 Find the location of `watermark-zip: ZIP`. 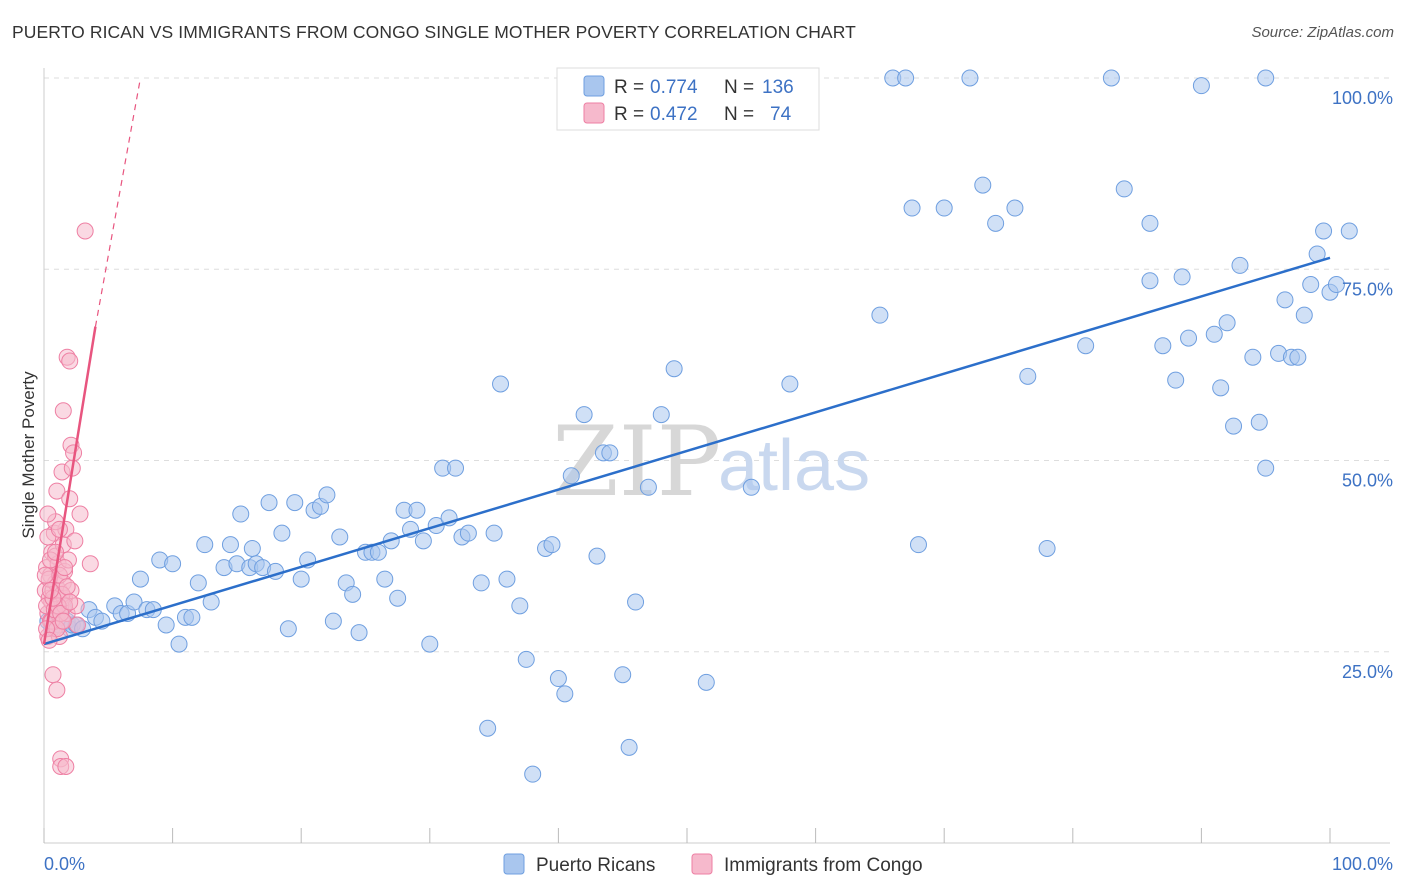

watermark-zip: ZIP is located at coordinates (636, 462).